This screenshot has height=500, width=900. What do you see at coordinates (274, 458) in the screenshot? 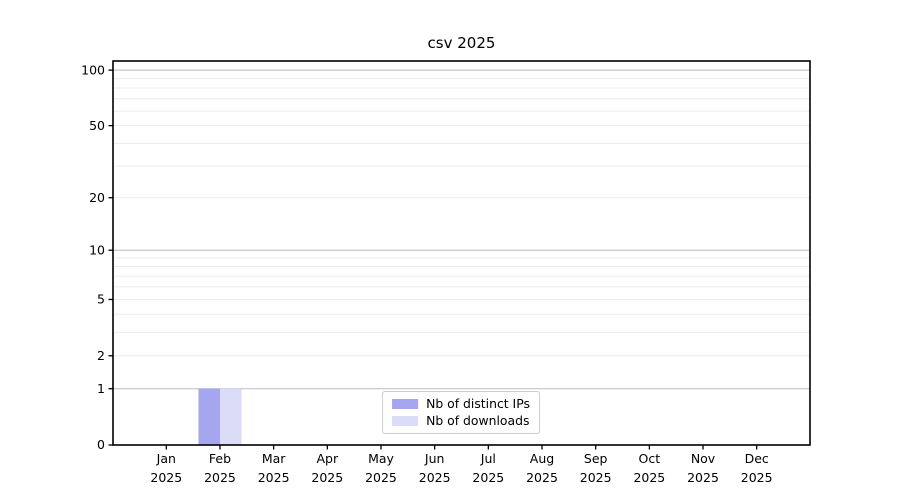
I see `x-tick-label-month: Mar` at bounding box center [274, 458].